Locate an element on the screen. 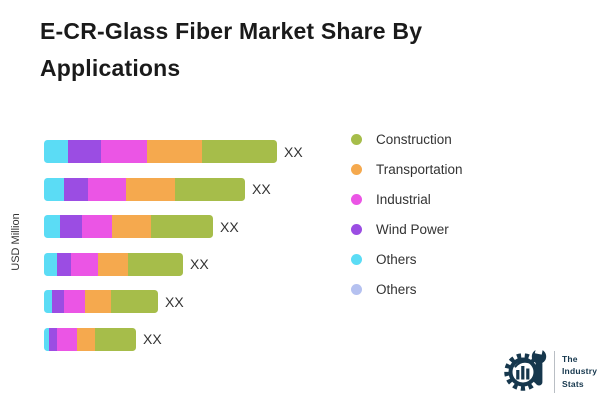 The width and height of the screenshot is (600, 400). y-axis-label: USD Million is located at coordinates (16, 242).